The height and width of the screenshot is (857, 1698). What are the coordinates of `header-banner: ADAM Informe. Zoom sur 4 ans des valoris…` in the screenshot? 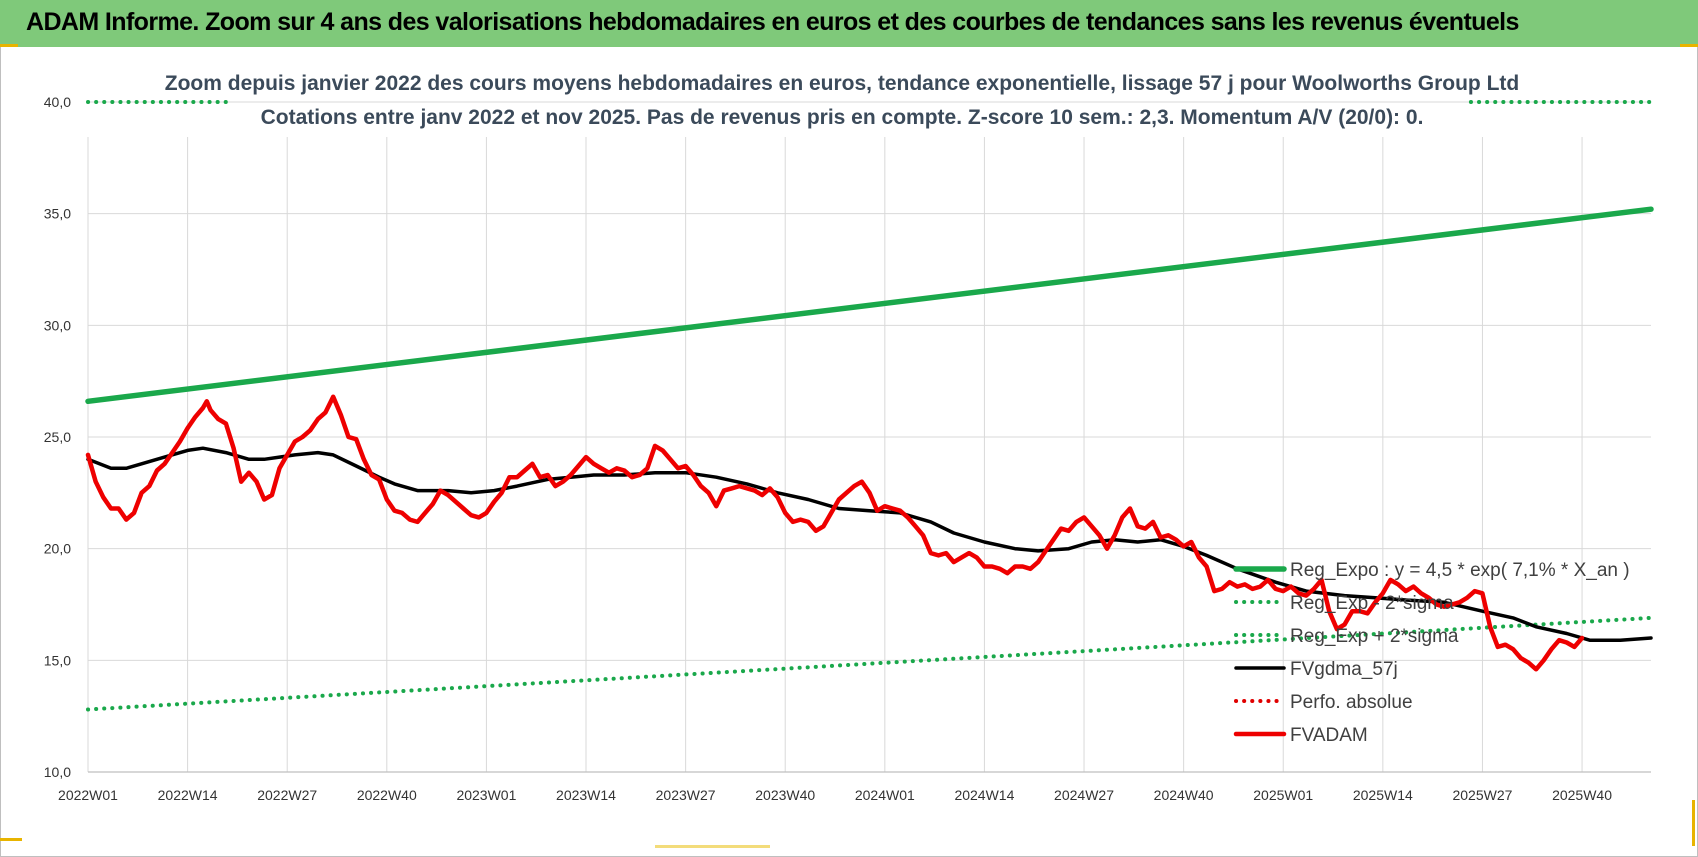 It's located at (849, 23).